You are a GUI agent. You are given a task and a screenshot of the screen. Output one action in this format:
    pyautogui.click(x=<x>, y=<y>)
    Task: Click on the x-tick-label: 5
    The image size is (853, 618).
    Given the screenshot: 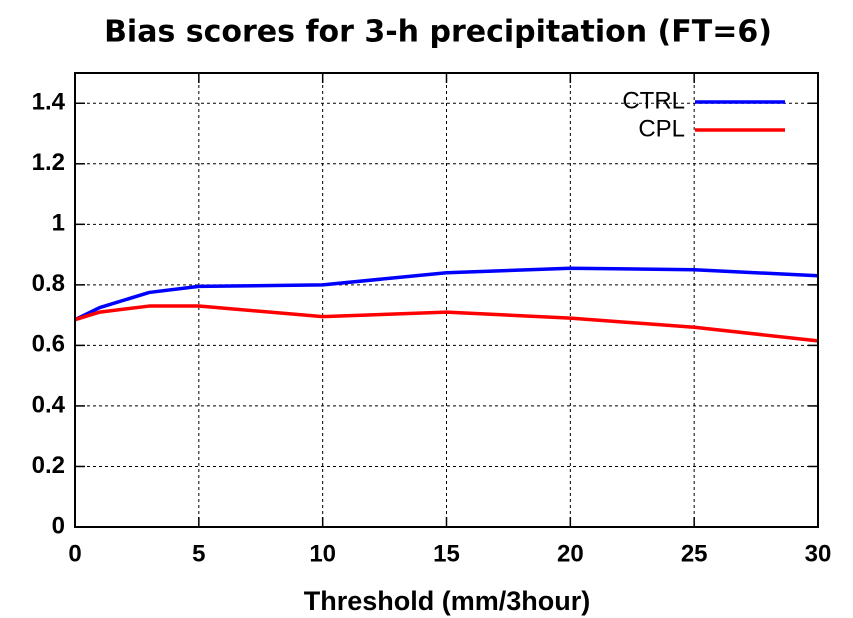 What is the action you would take?
    pyautogui.click(x=198, y=553)
    